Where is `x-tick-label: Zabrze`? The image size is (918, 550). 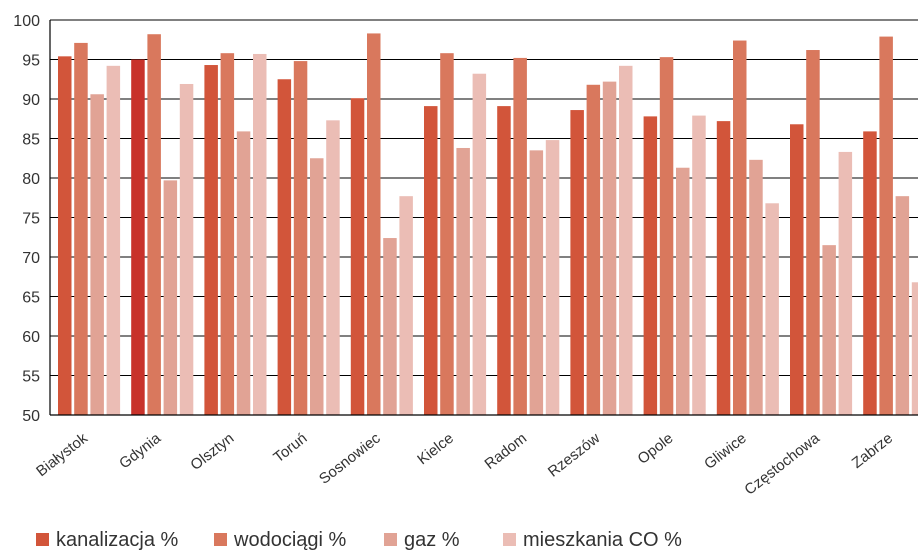
x-tick-label: Zabrze is located at coordinates (872, 451).